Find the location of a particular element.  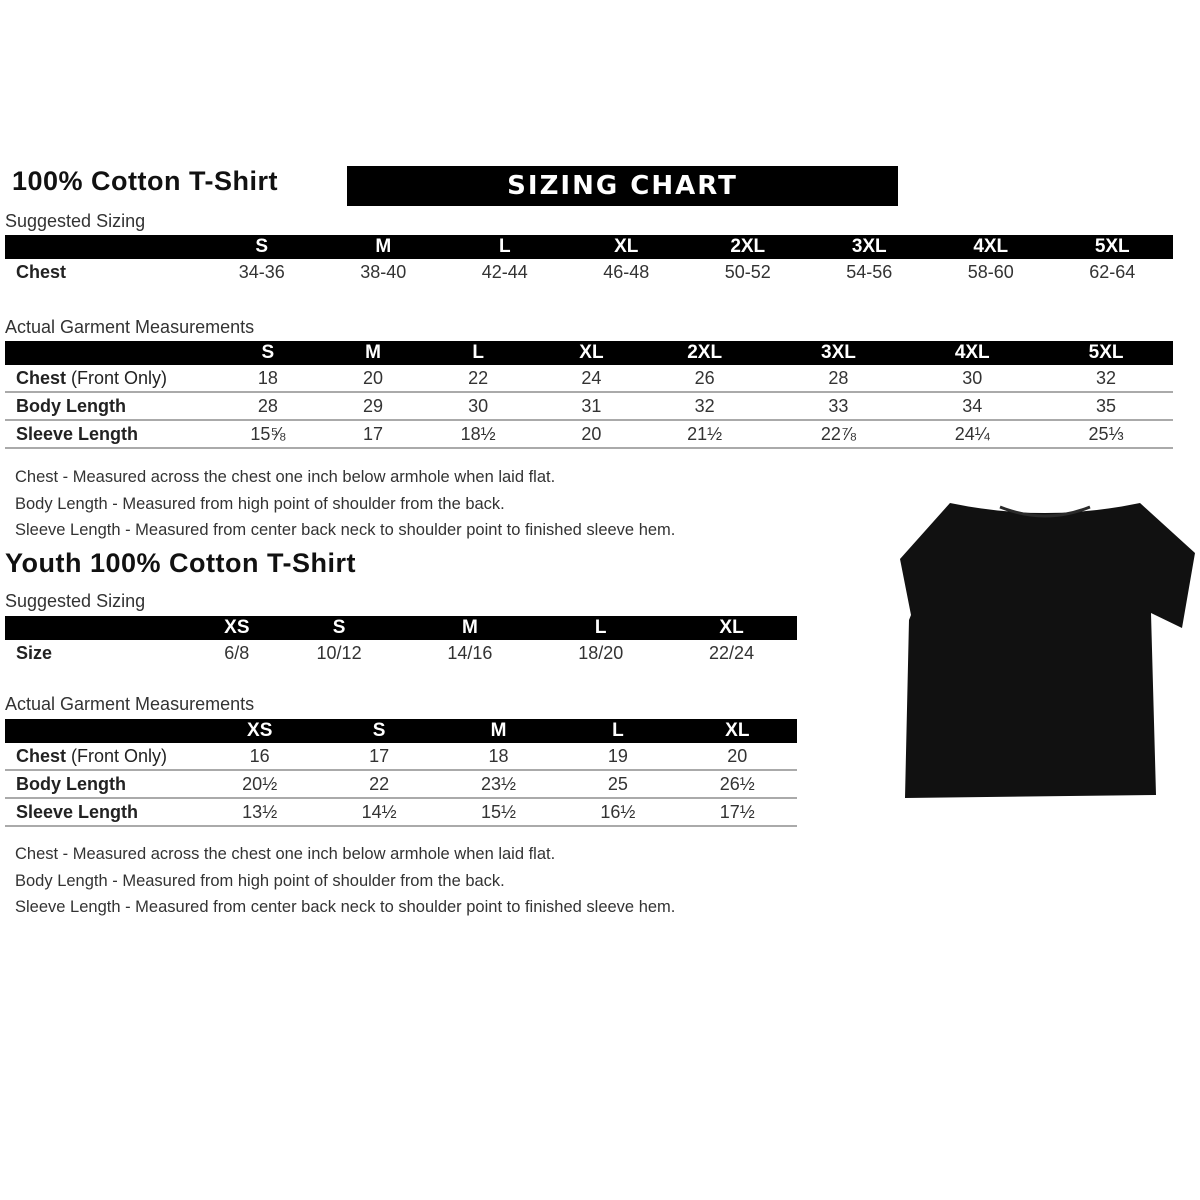

cell-value: 16 is located at coordinates (260, 757).